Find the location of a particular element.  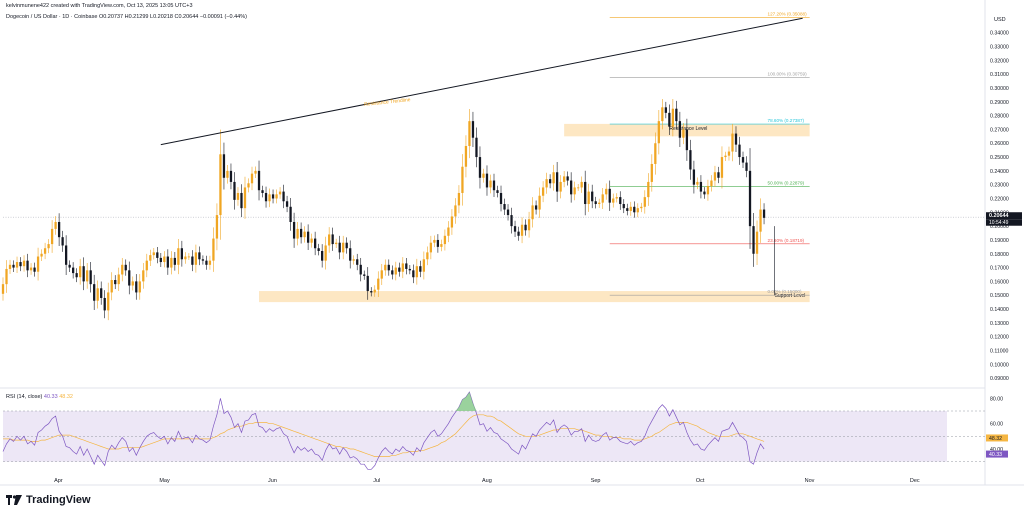

price-tick-label: 0.13000 is located at coordinates (999, 324).